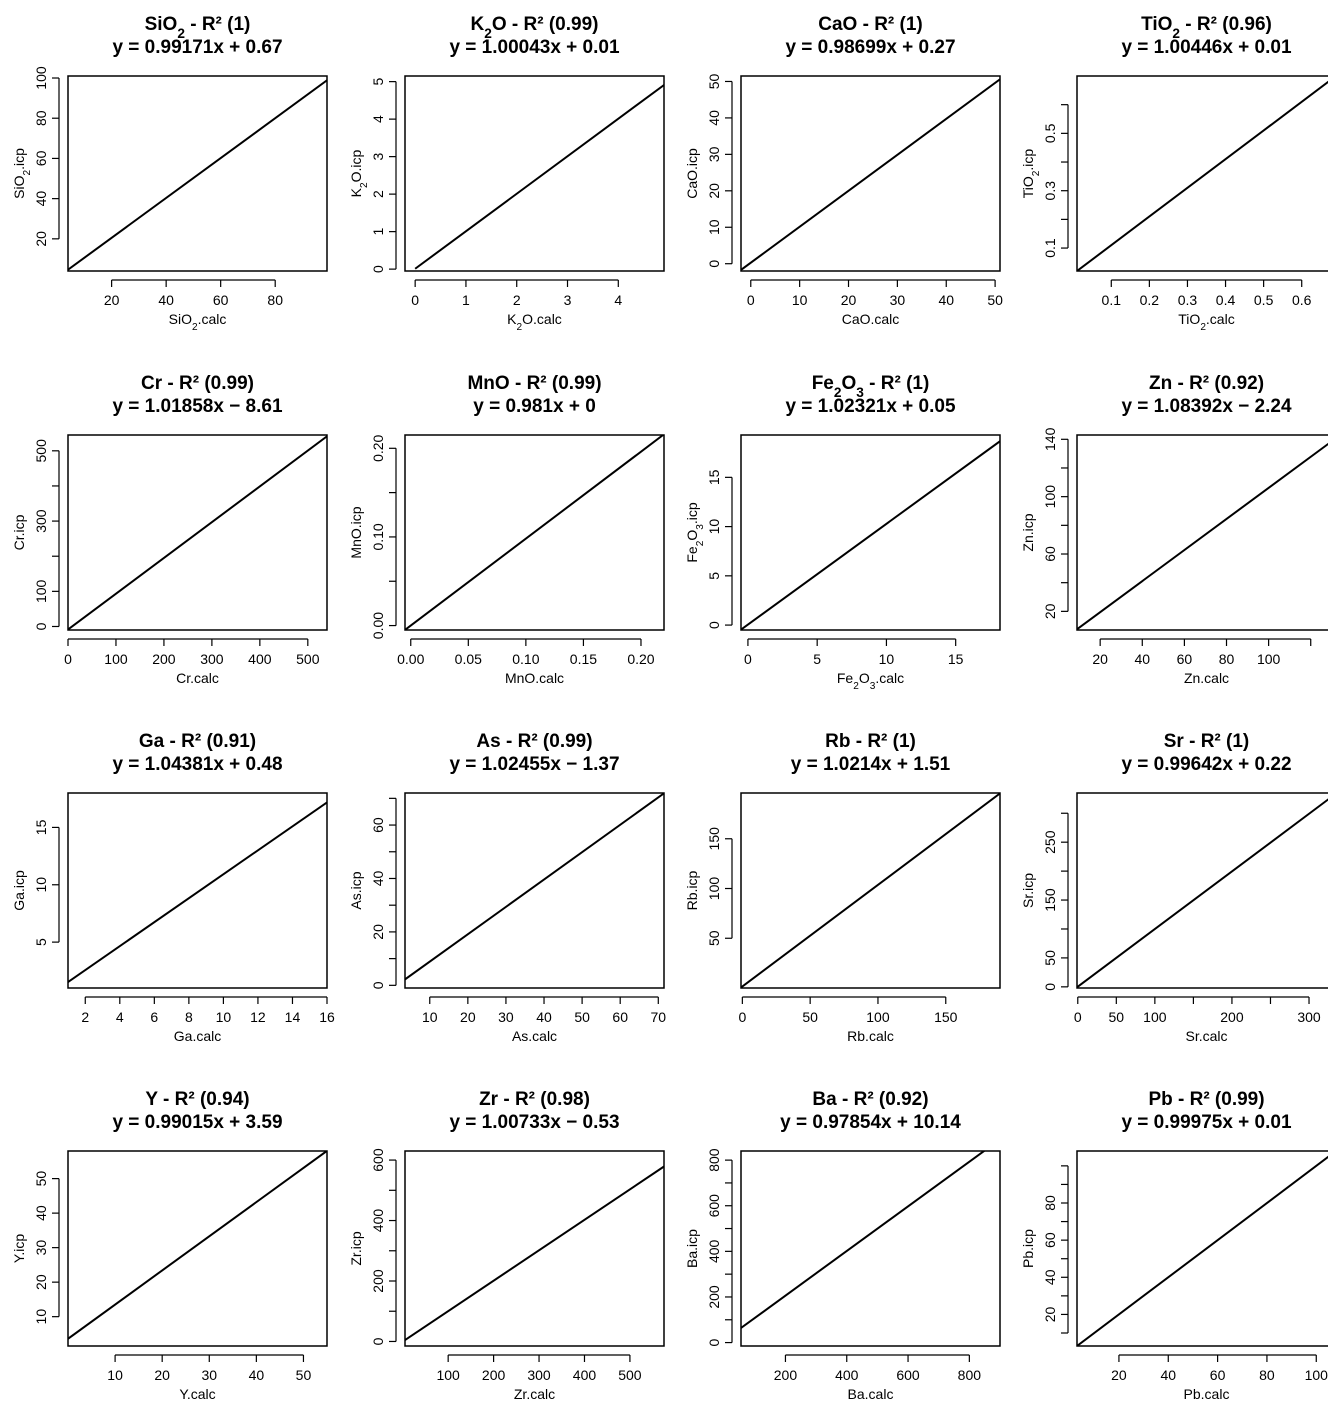 The width and height of the screenshot is (1328, 1410). Describe the element at coordinates (898, 300) in the screenshot. I see `x-tick-label: 30` at that location.